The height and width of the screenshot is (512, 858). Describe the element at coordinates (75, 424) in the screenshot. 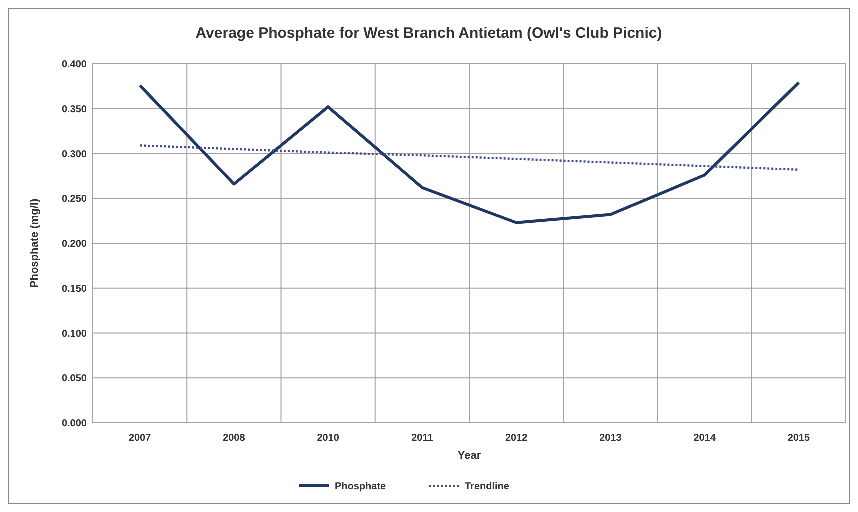

I see `y-tick-label: 0.000` at that location.